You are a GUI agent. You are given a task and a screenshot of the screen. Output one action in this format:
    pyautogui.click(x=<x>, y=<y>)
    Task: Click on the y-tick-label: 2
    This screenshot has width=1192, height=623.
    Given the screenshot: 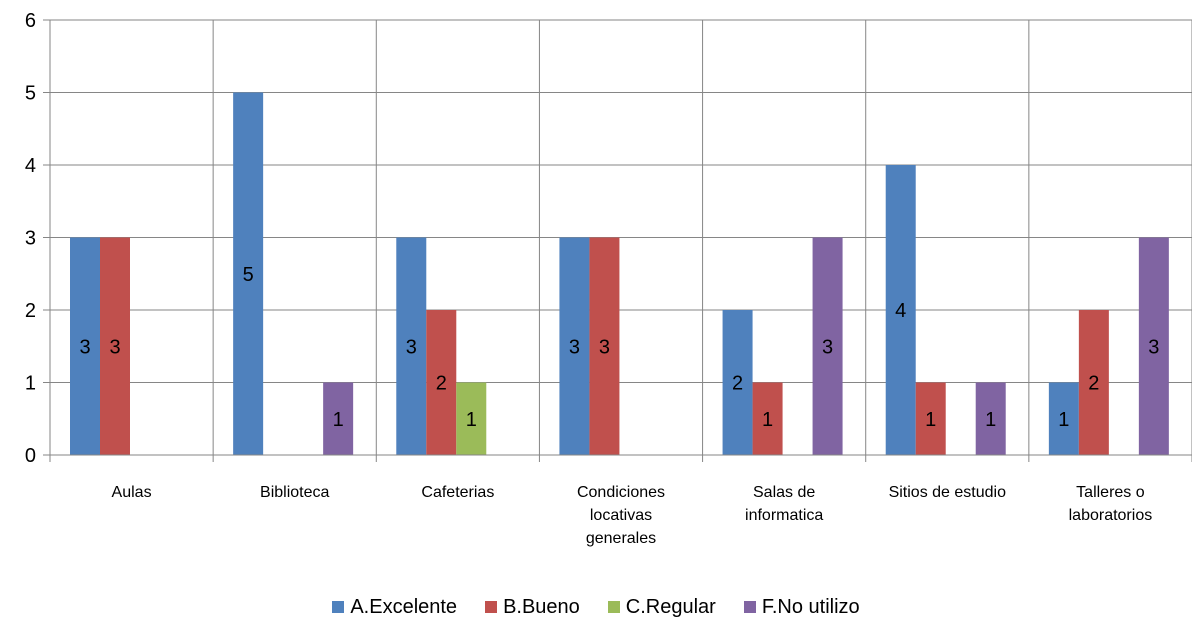 What is the action you would take?
    pyautogui.click(x=30, y=311)
    